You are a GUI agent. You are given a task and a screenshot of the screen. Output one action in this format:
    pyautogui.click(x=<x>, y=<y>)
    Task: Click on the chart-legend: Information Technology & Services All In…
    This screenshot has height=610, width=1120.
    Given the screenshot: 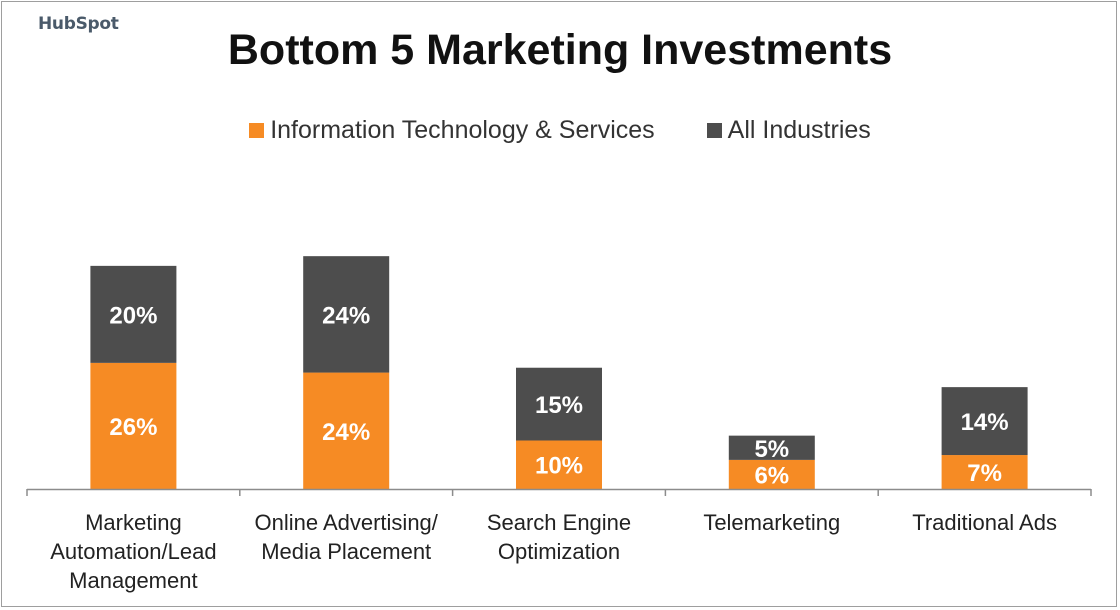 What is the action you would take?
    pyautogui.click(x=560, y=130)
    